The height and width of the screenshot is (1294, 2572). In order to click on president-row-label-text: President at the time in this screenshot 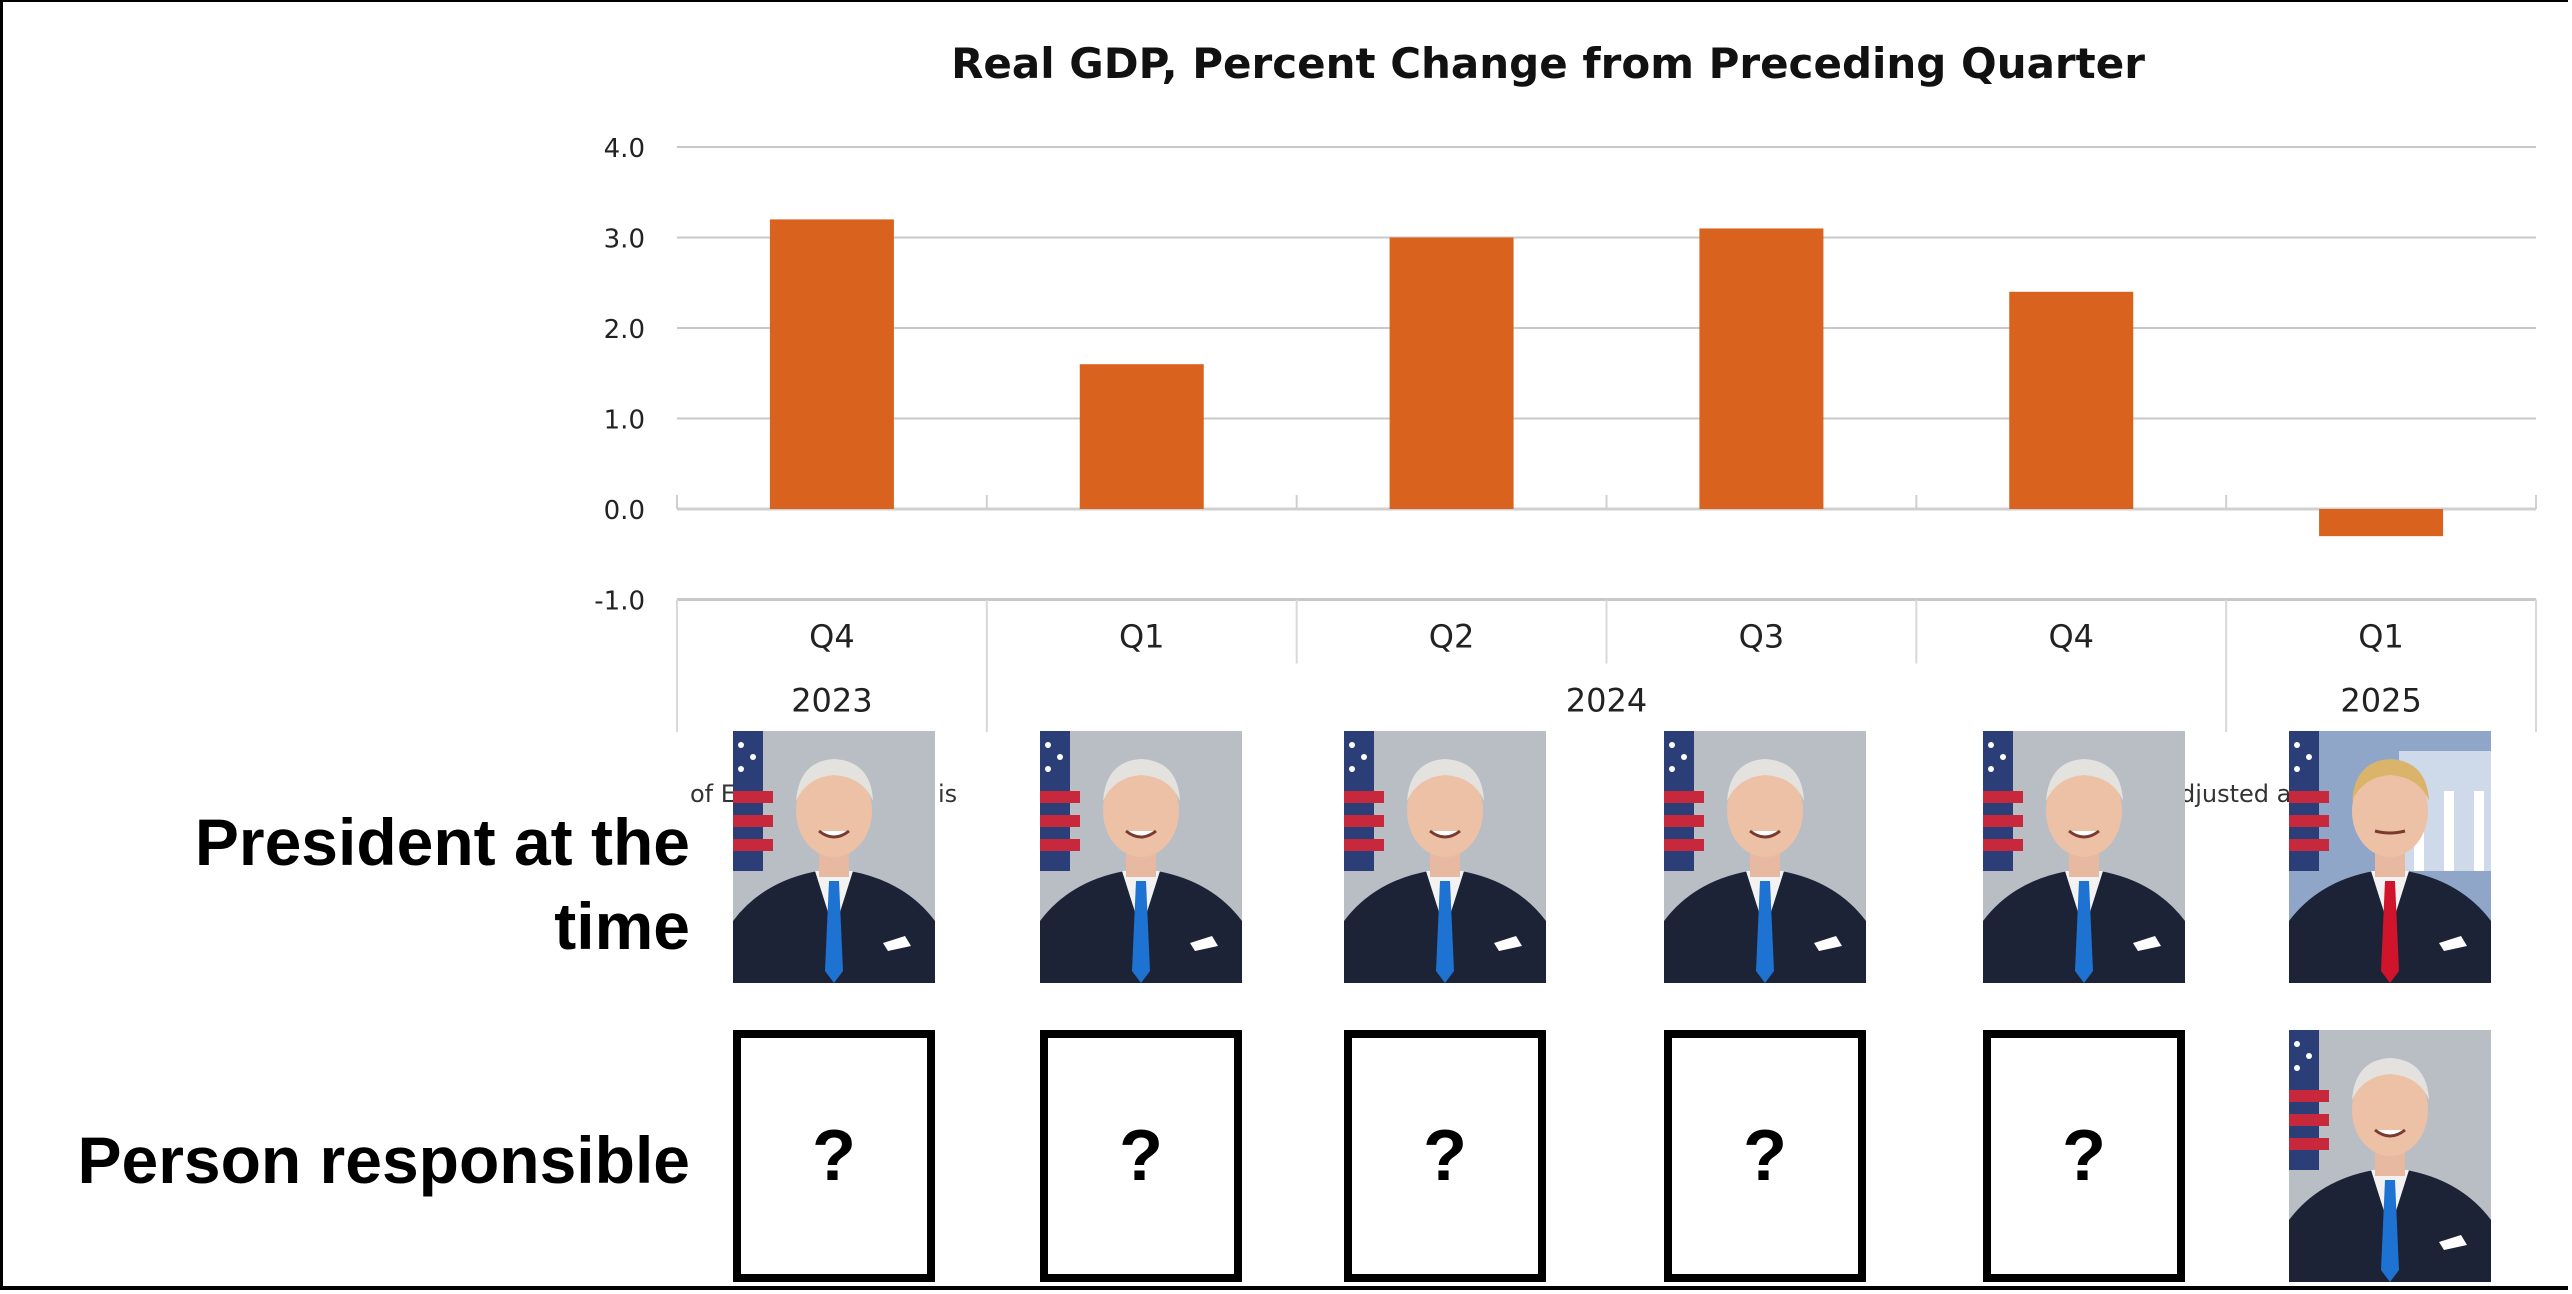, I will do `click(442, 884)`.